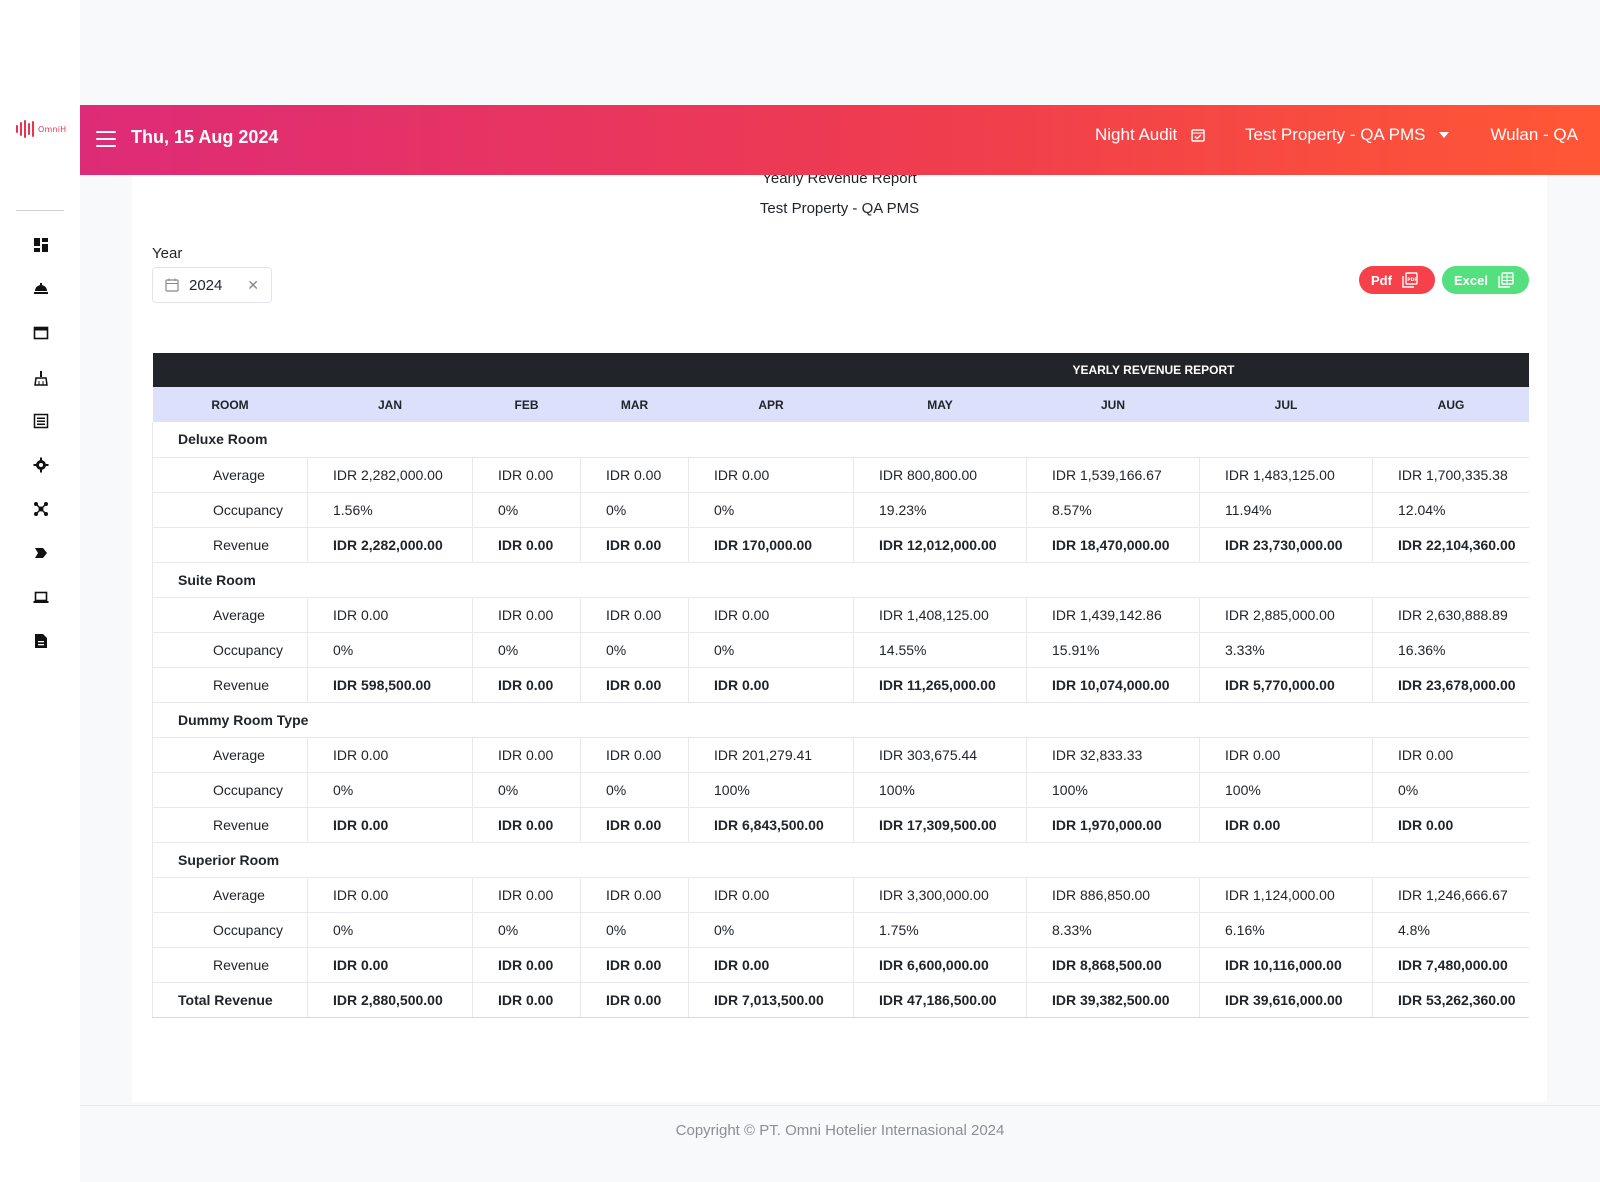  What do you see at coordinates (940, 545) in the screenshot?
I see `table-cell: IDR 12,012,000.00` at bounding box center [940, 545].